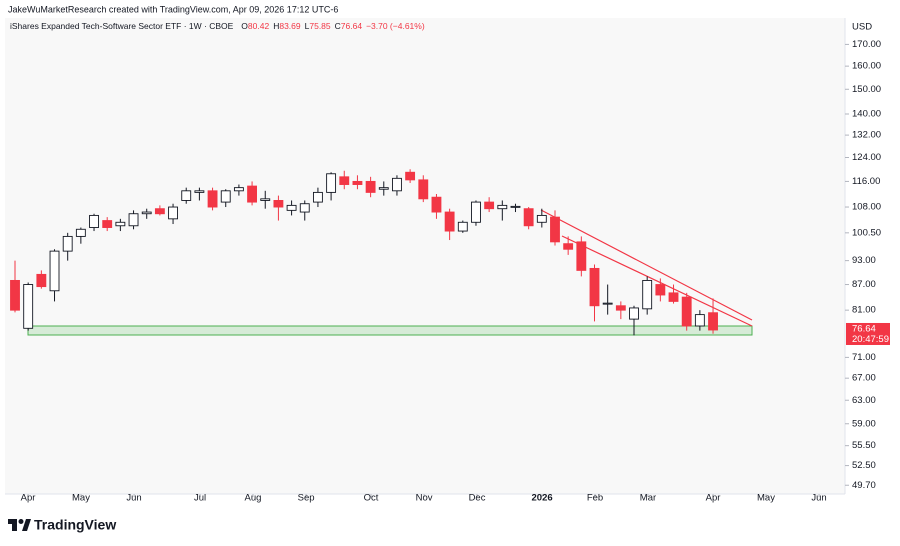  What do you see at coordinates (290, 26) in the screenshot?
I see `legend-value: 83.69` at bounding box center [290, 26].